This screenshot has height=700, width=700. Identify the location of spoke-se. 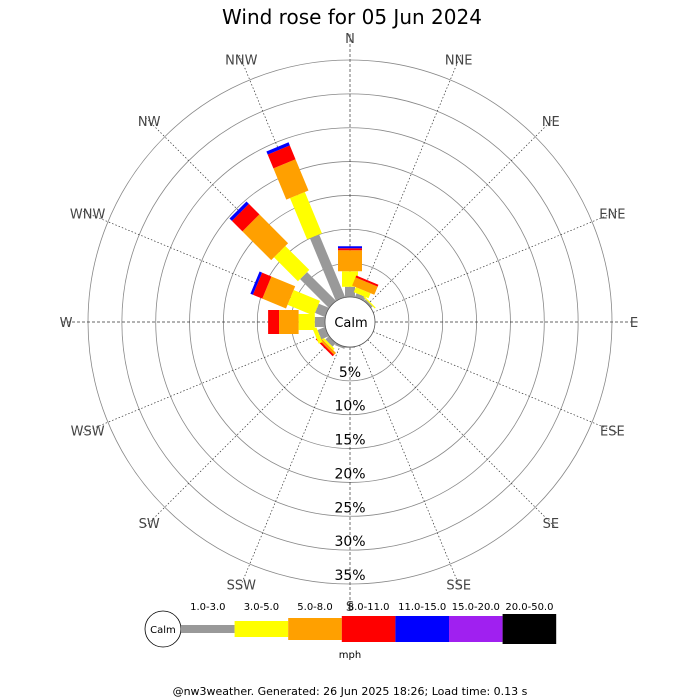
(461, 433).